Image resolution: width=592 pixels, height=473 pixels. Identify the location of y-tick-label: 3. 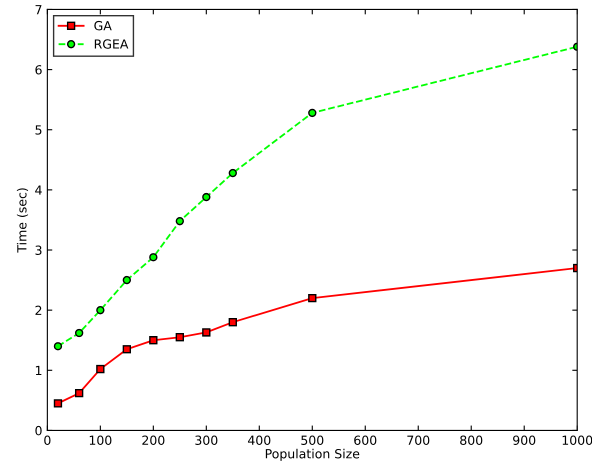
(39, 250).